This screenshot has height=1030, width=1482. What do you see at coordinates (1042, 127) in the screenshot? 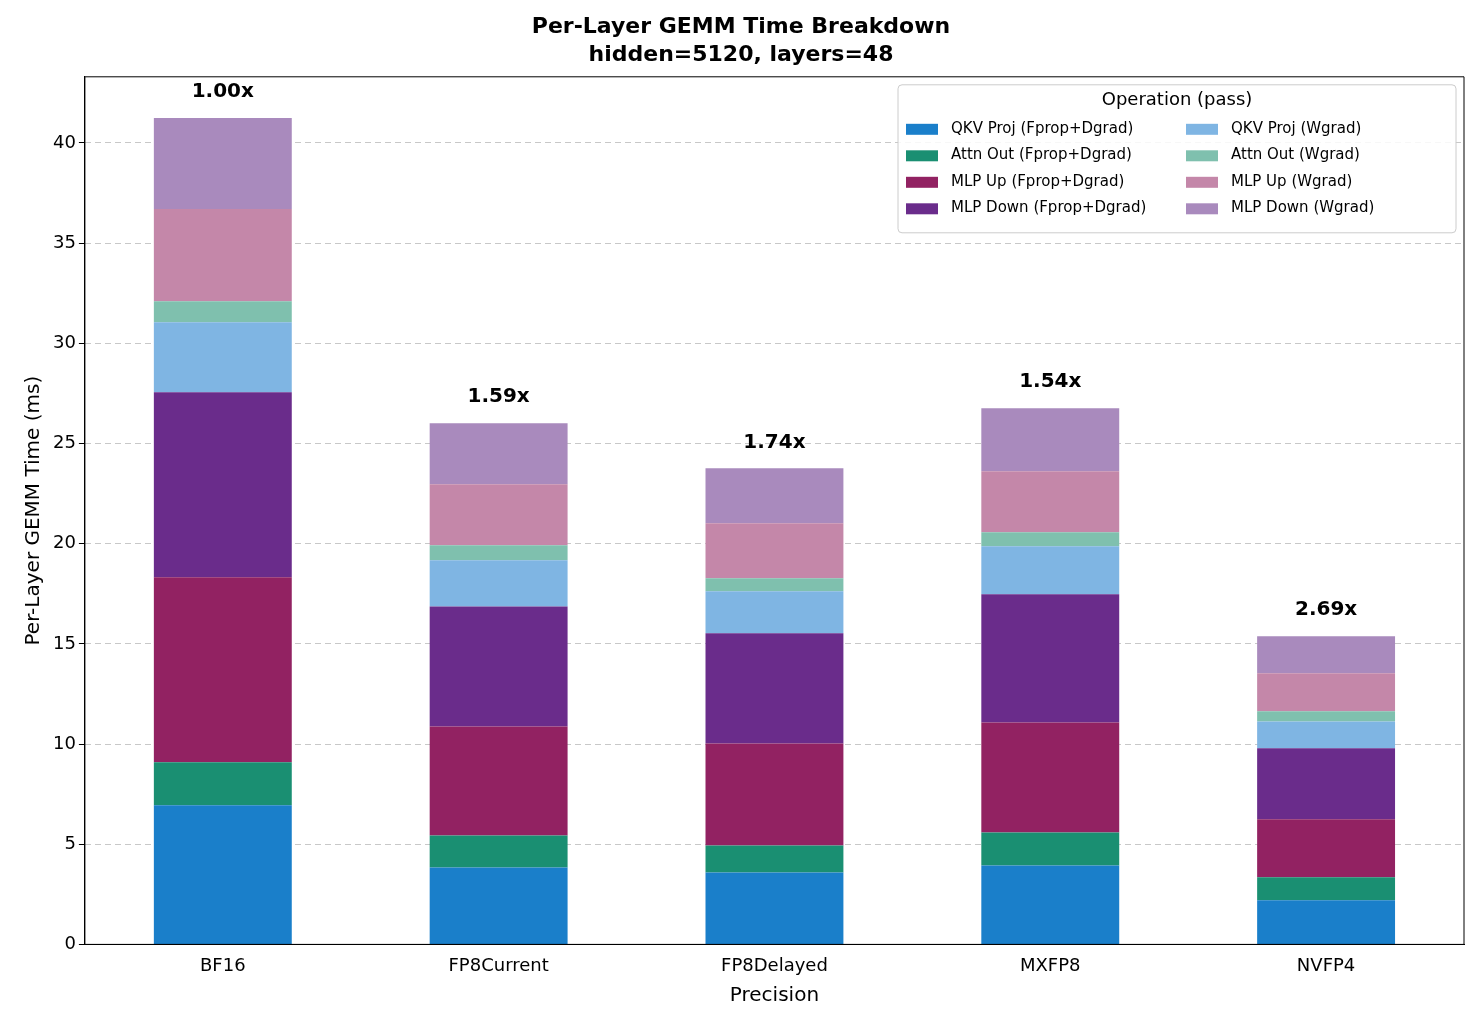
I see `legend-label: QKV Proj (Fprop+Dgrad)` at bounding box center [1042, 127].